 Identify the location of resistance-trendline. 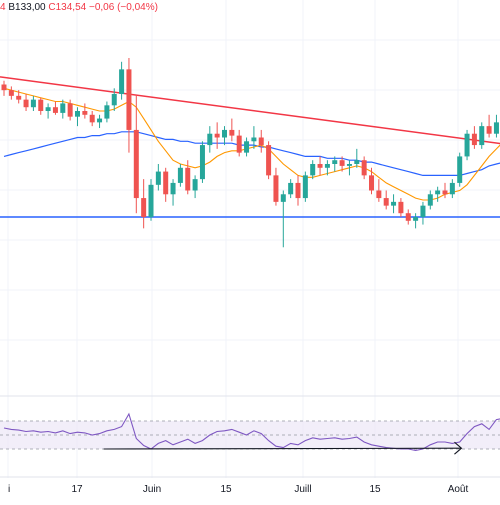
(250, 110).